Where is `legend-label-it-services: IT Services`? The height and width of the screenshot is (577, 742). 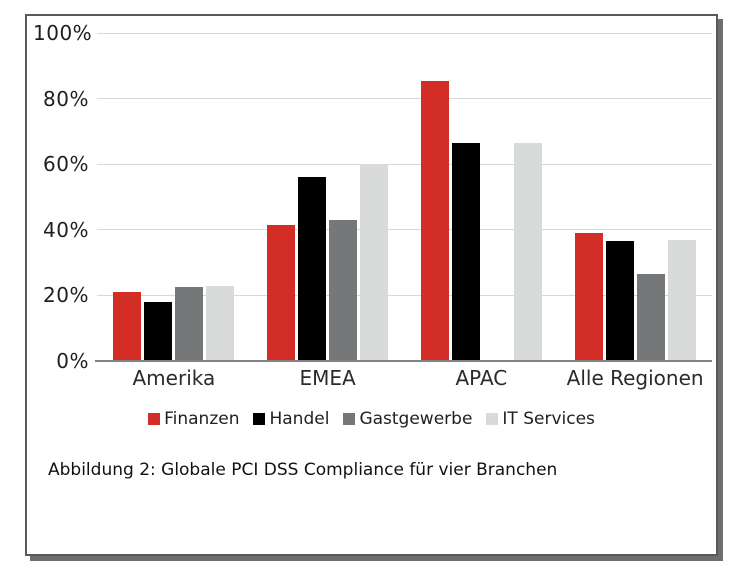
legend-label-it-services: IT Services is located at coordinates (548, 419).